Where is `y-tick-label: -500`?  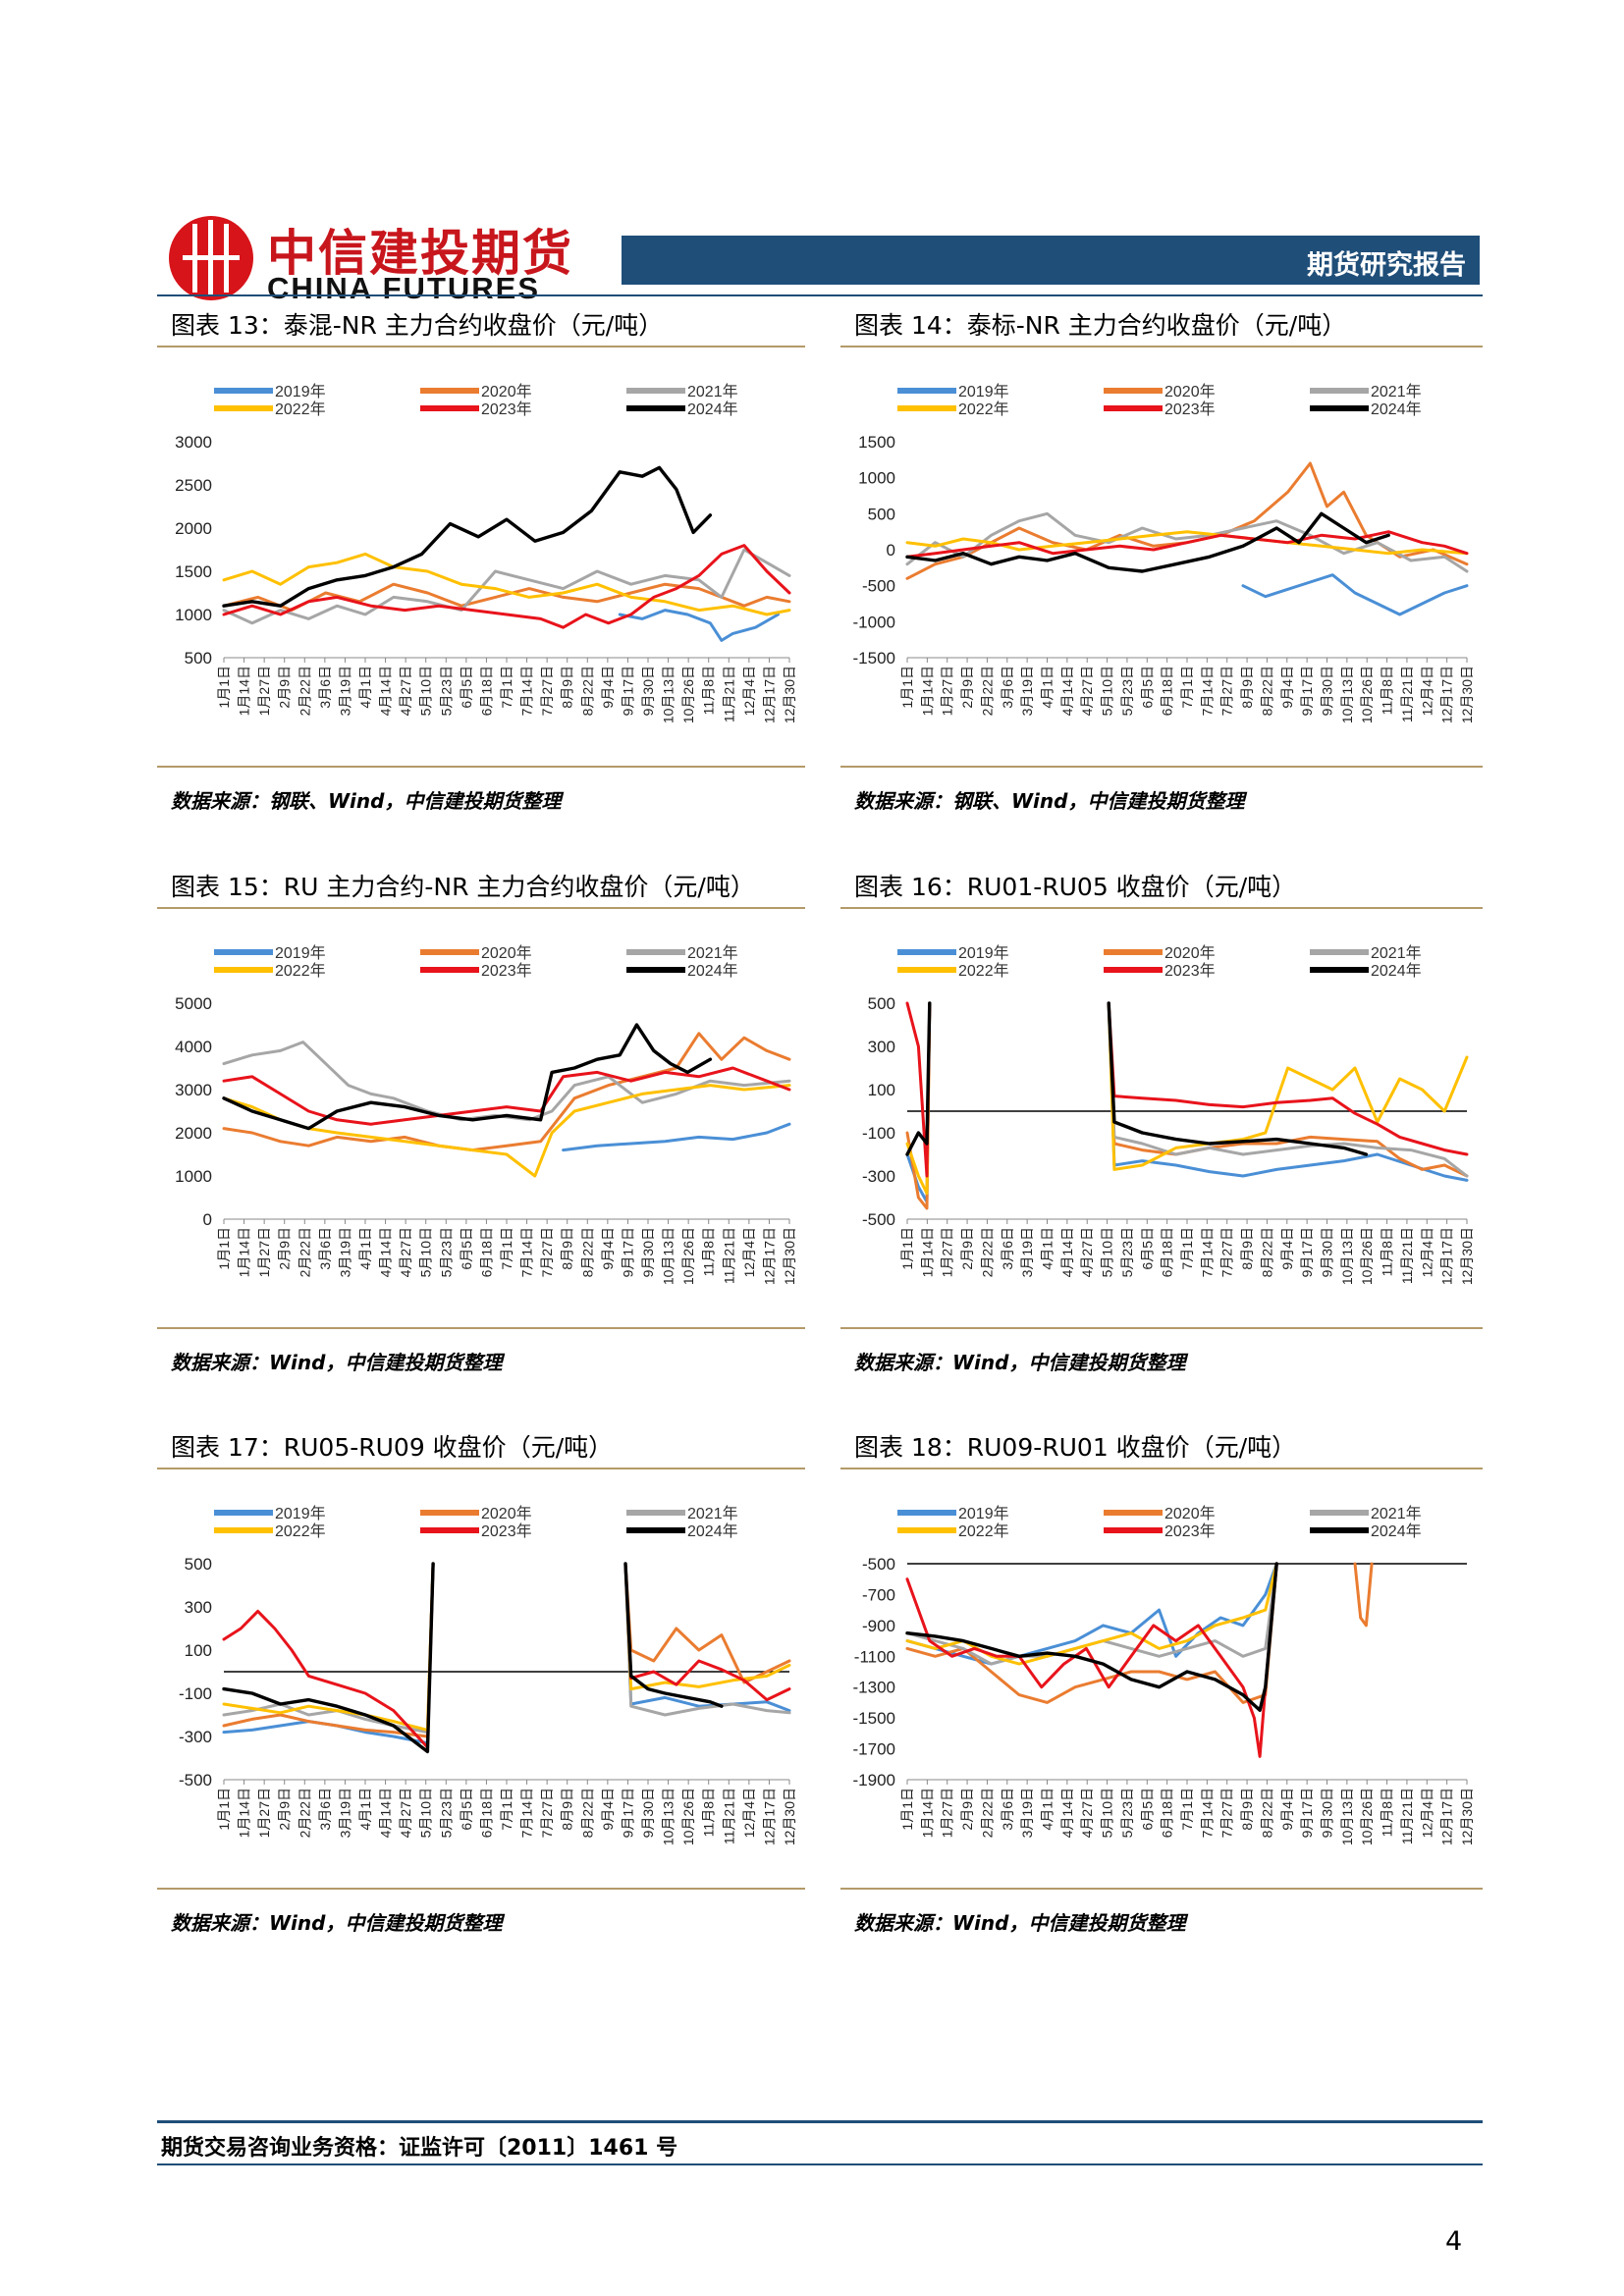
y-tick-label: -500 is located at coordinates (195, 1780).